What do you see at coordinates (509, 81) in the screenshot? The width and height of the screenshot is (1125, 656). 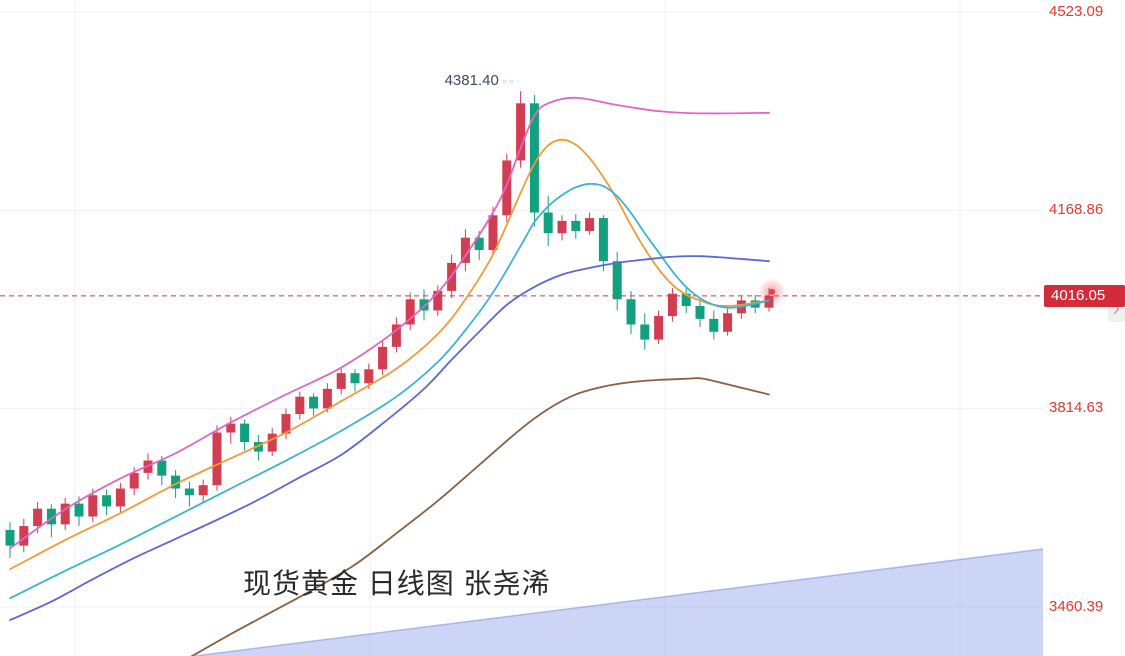 I see `peak-marker-icon: ▫▫` at bounding box center [509, 81].